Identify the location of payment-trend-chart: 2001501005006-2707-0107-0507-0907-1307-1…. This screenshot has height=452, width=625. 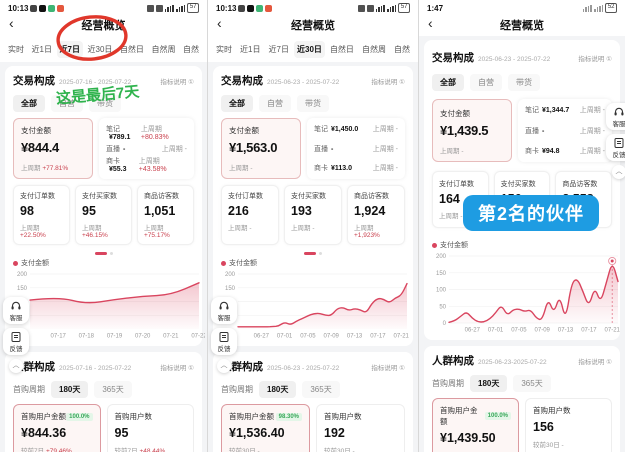
(315, 304).